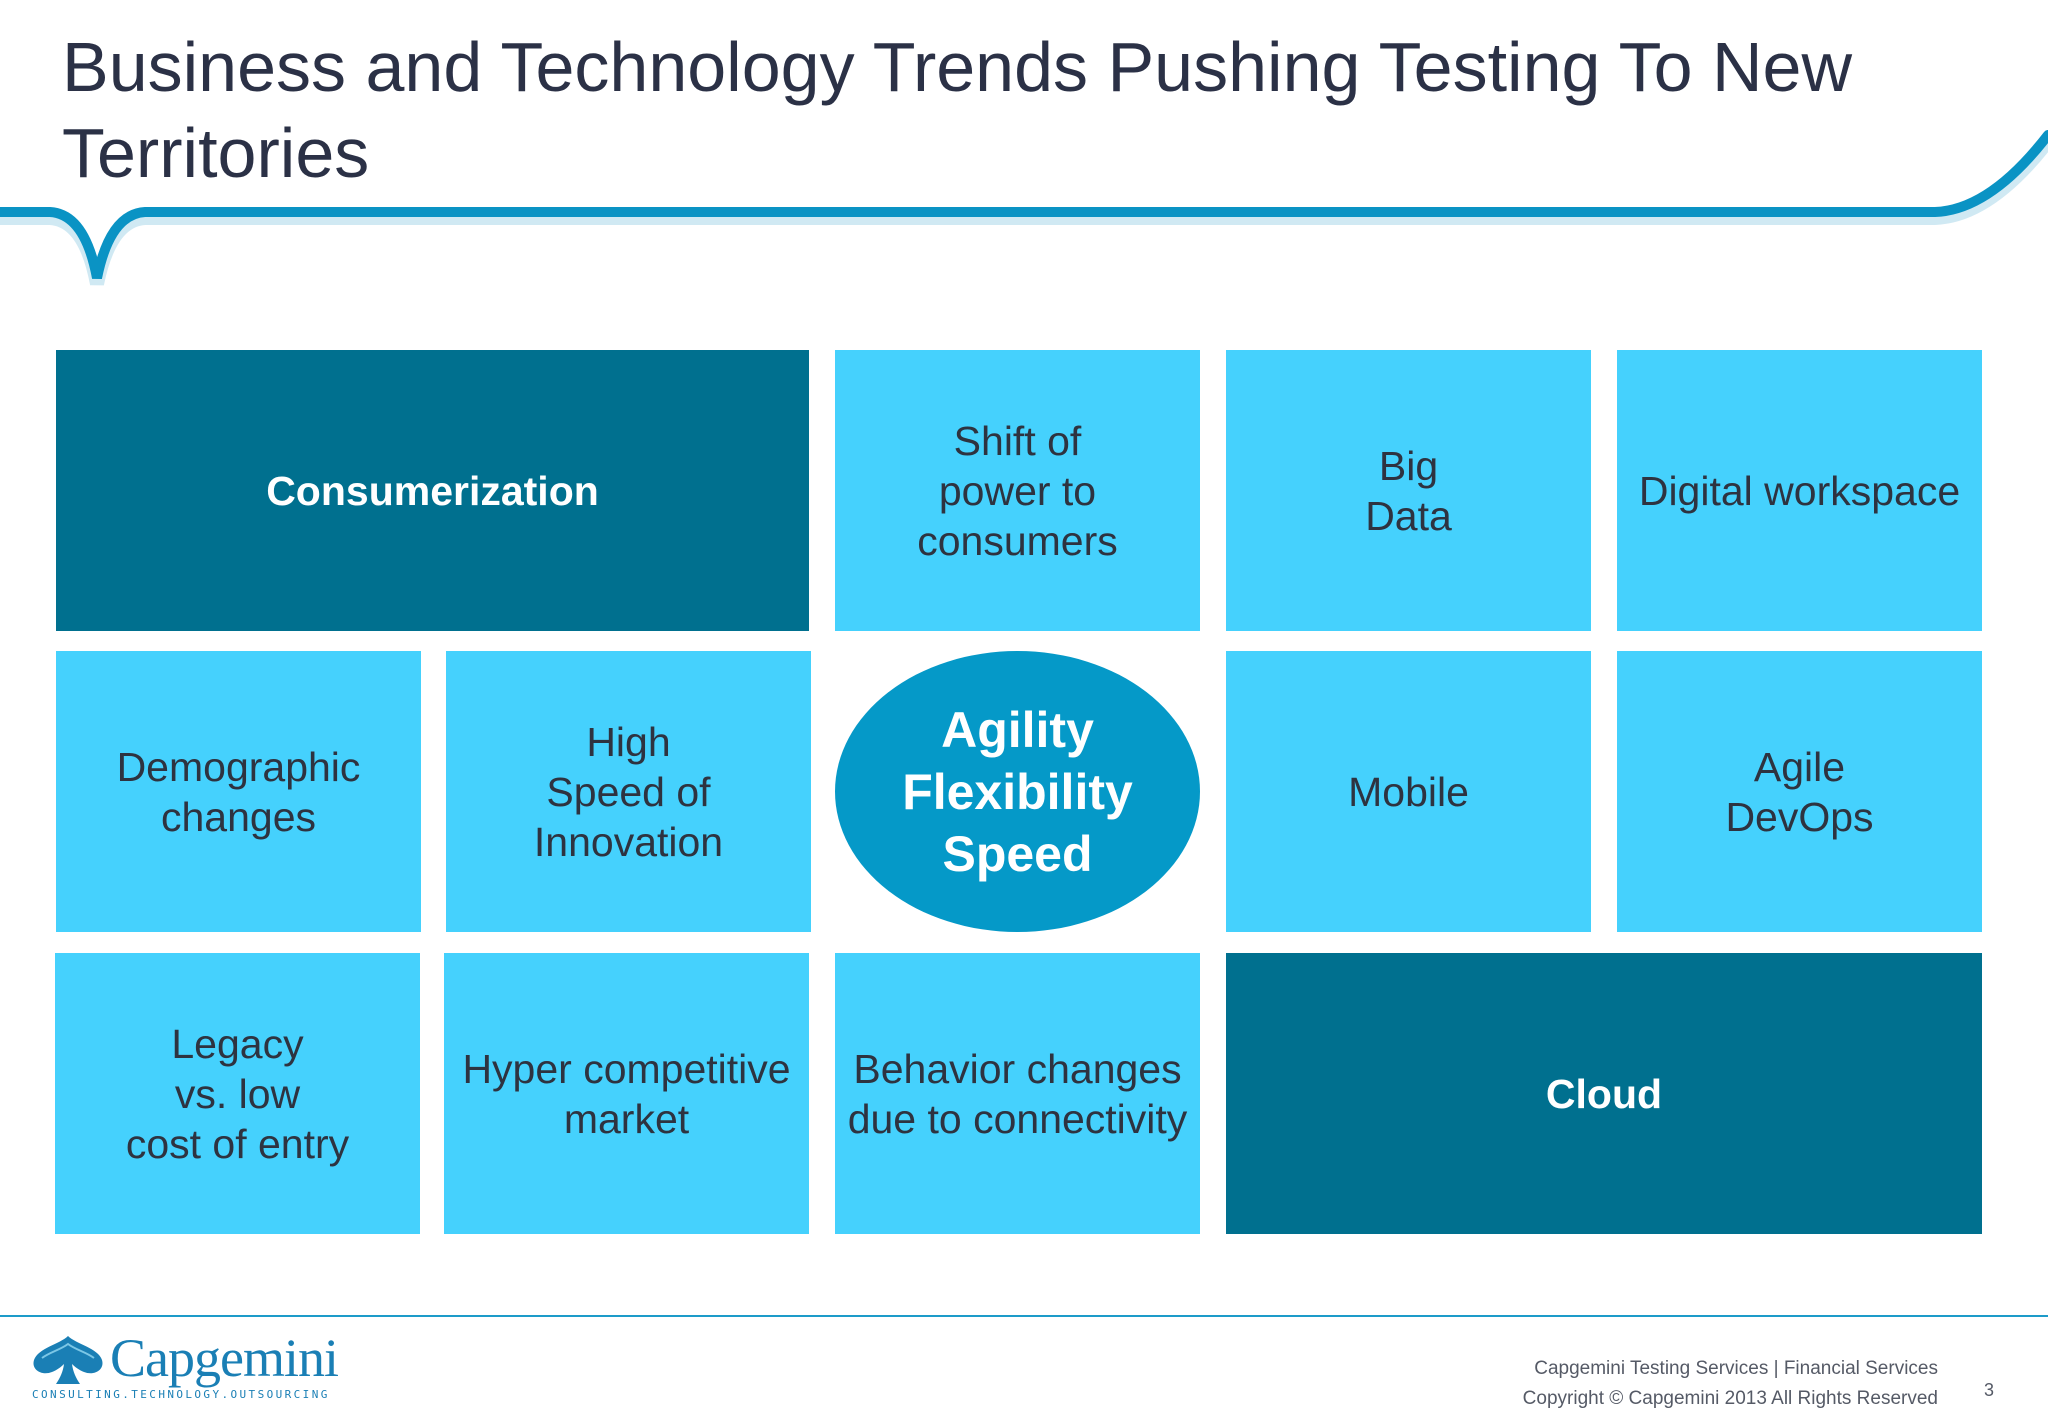 Image resolution: width=2048 pixels, height=1418 pixels. Describe the element at coordinates (1017, 540) in the screenshot. I see `tile-shift-of-power-line-3: consumers` at that location.